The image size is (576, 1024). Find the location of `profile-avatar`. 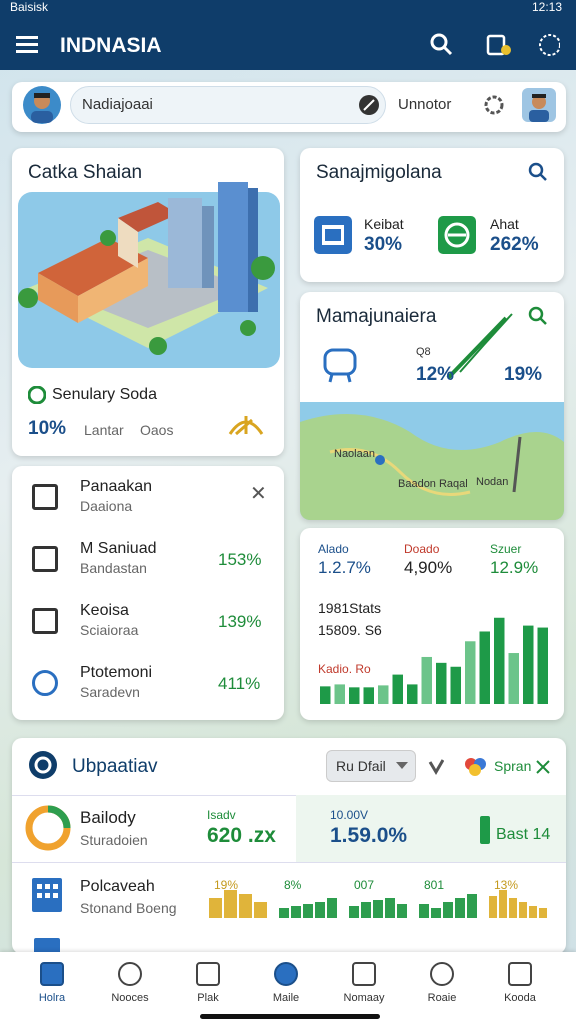

profile-avatar is located at coordinates (539, 105).